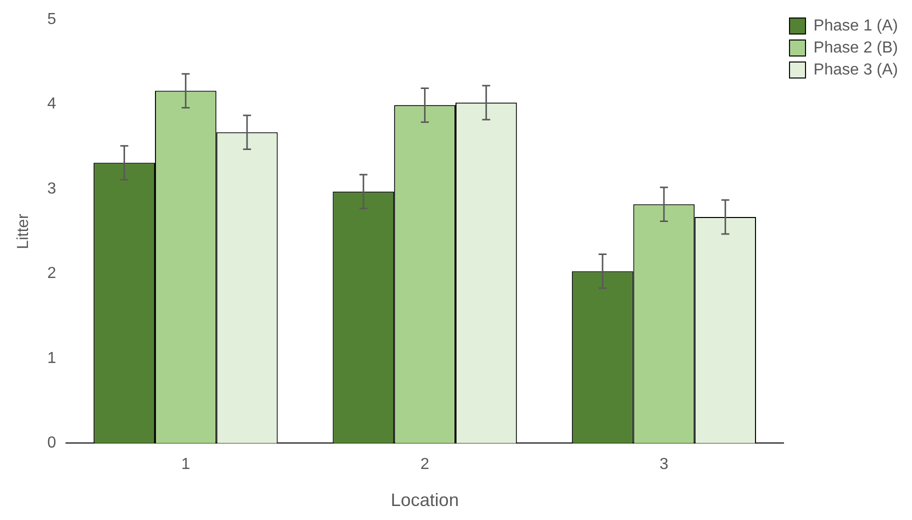  Describe the element at coordinates (425, 465) in the screenshot. I see `x-tick-label: 2` at that location.